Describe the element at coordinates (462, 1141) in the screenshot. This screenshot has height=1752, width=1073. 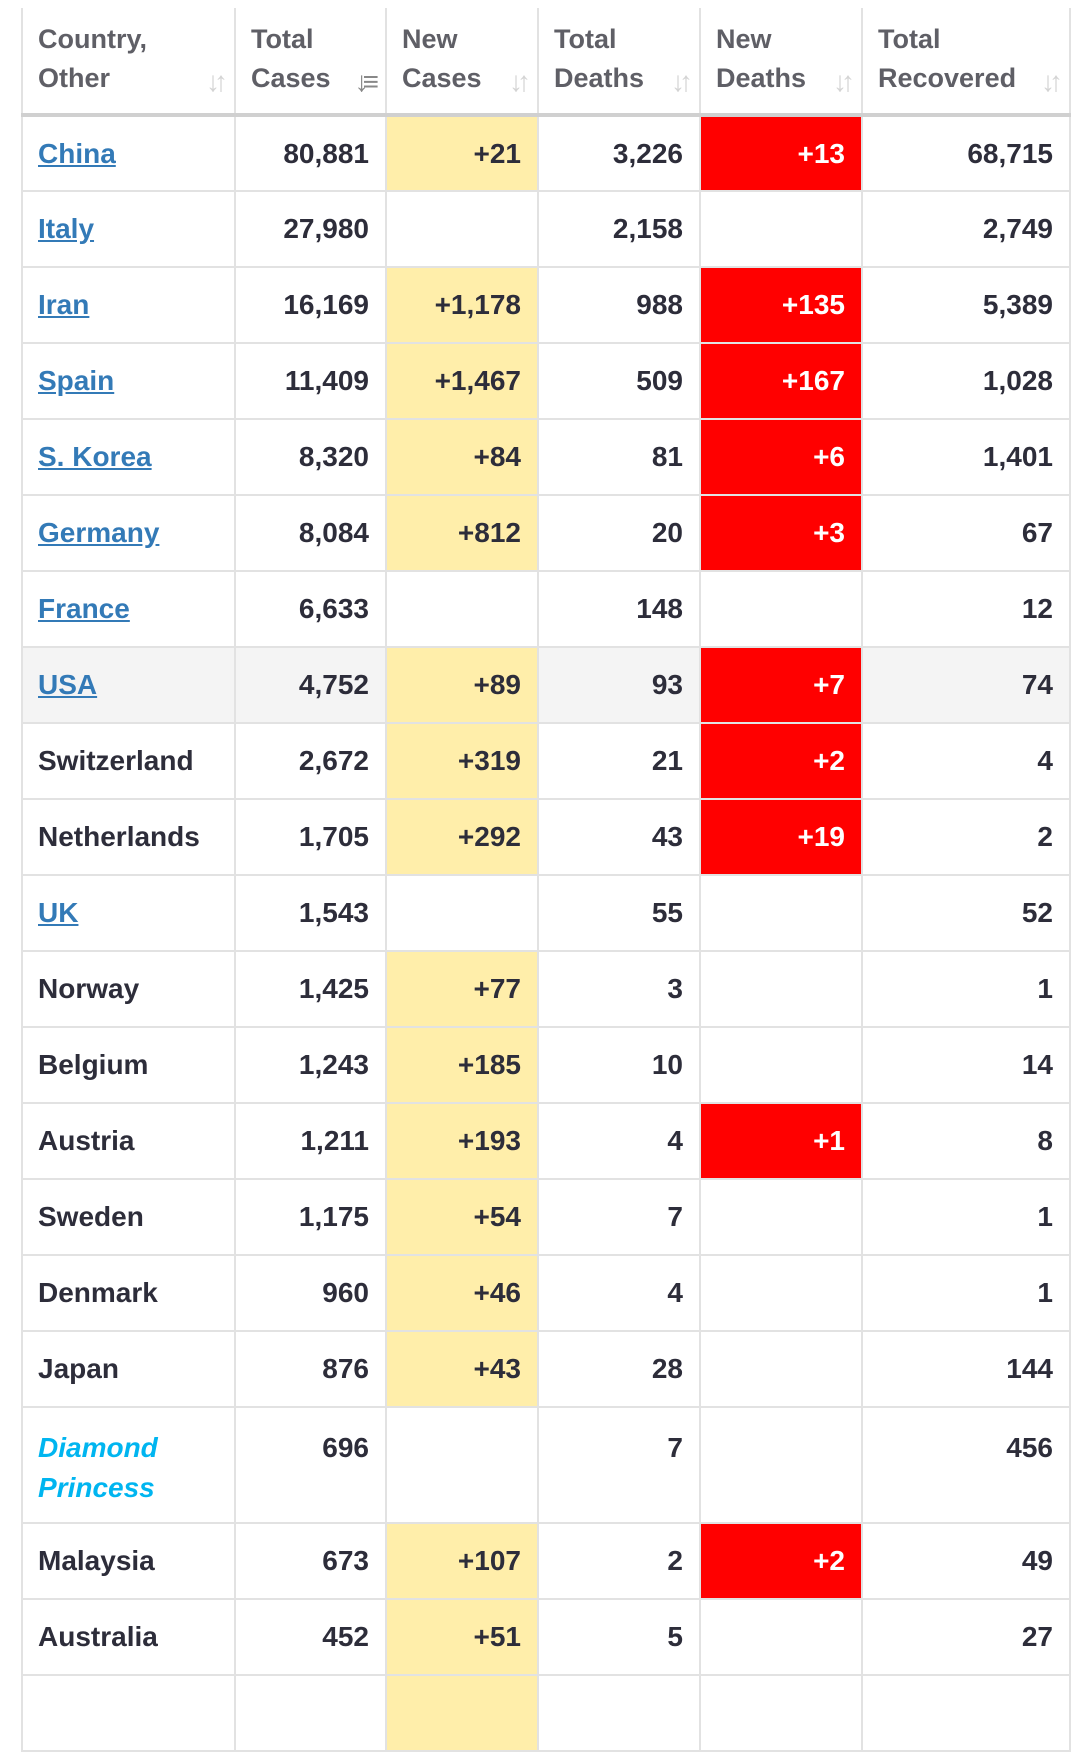
I see `new-cases-cell: +193` at that location.